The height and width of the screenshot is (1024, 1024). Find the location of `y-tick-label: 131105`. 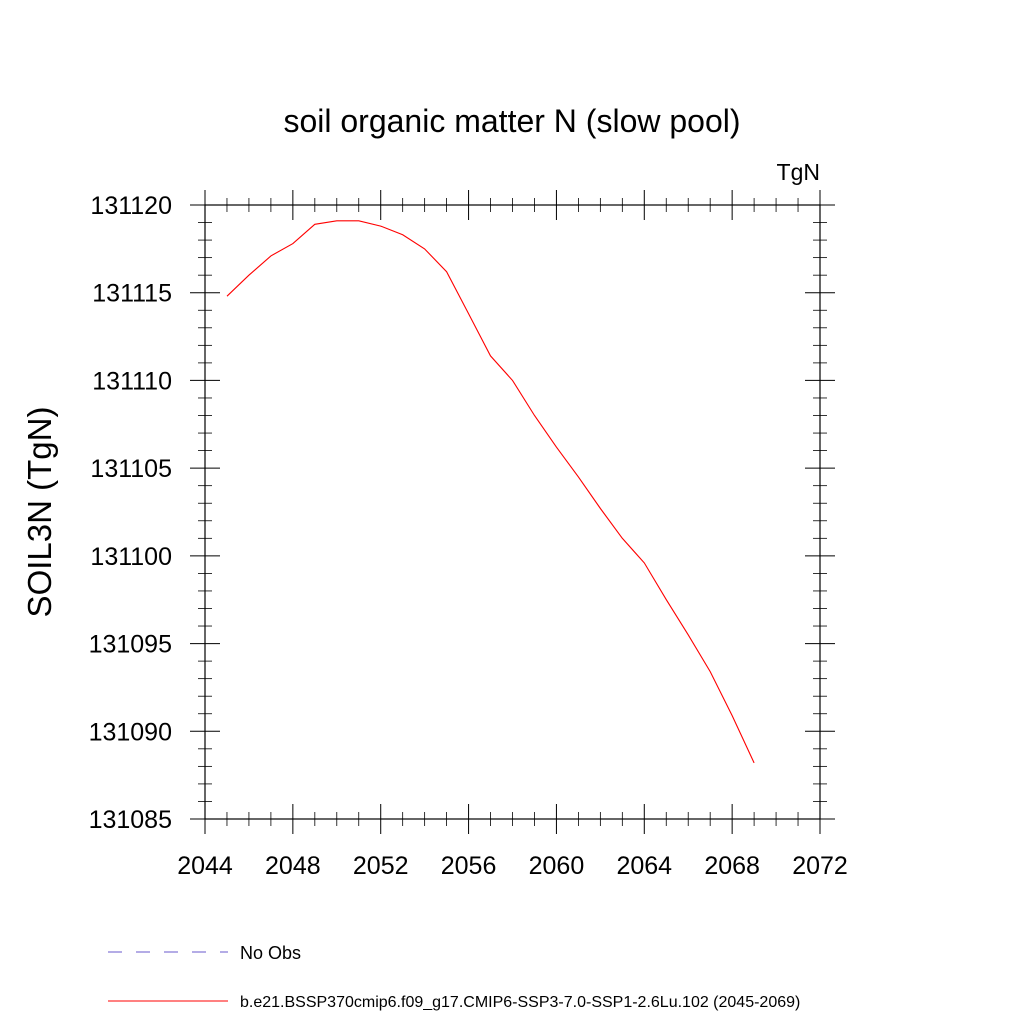

y-tick-label: 131105 is located at coordinates (131, 469).